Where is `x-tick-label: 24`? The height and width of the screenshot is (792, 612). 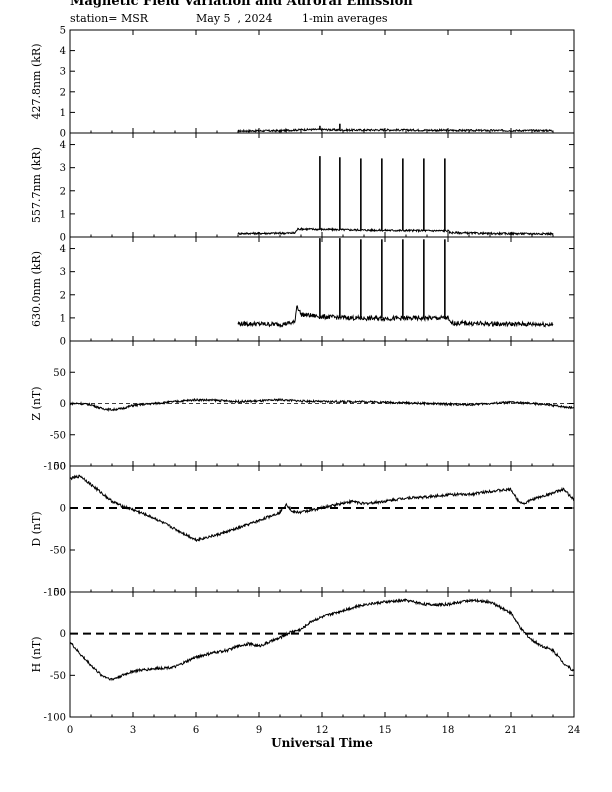
x-tick-label: 24 is located at coordinates (574, 730).